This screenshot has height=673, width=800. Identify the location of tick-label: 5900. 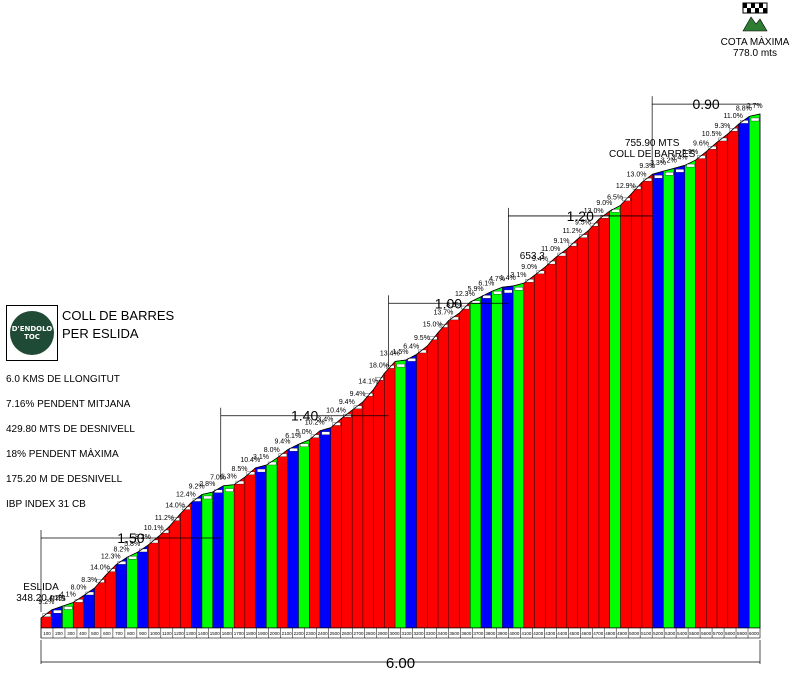
(742, 633).